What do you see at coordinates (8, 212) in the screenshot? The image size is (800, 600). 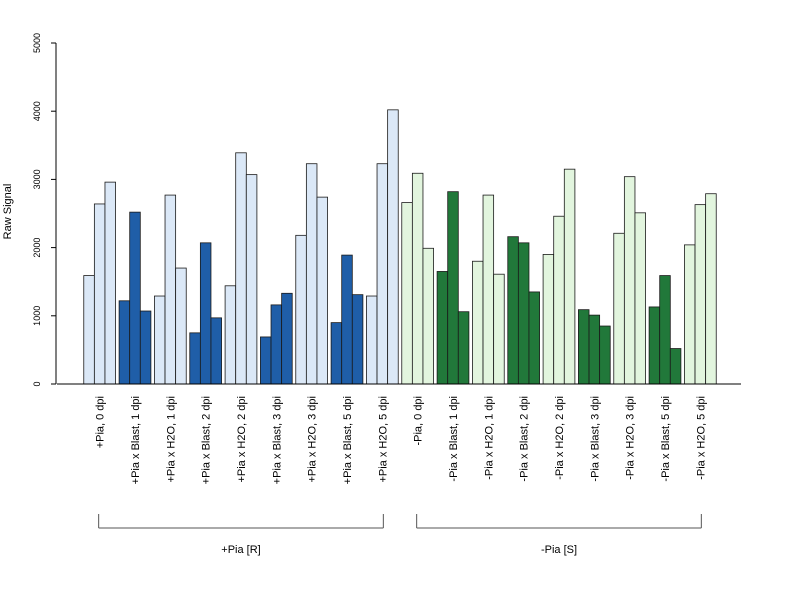 I see `y-axis-title: Raw Signal` at bounding box center [8, 212].